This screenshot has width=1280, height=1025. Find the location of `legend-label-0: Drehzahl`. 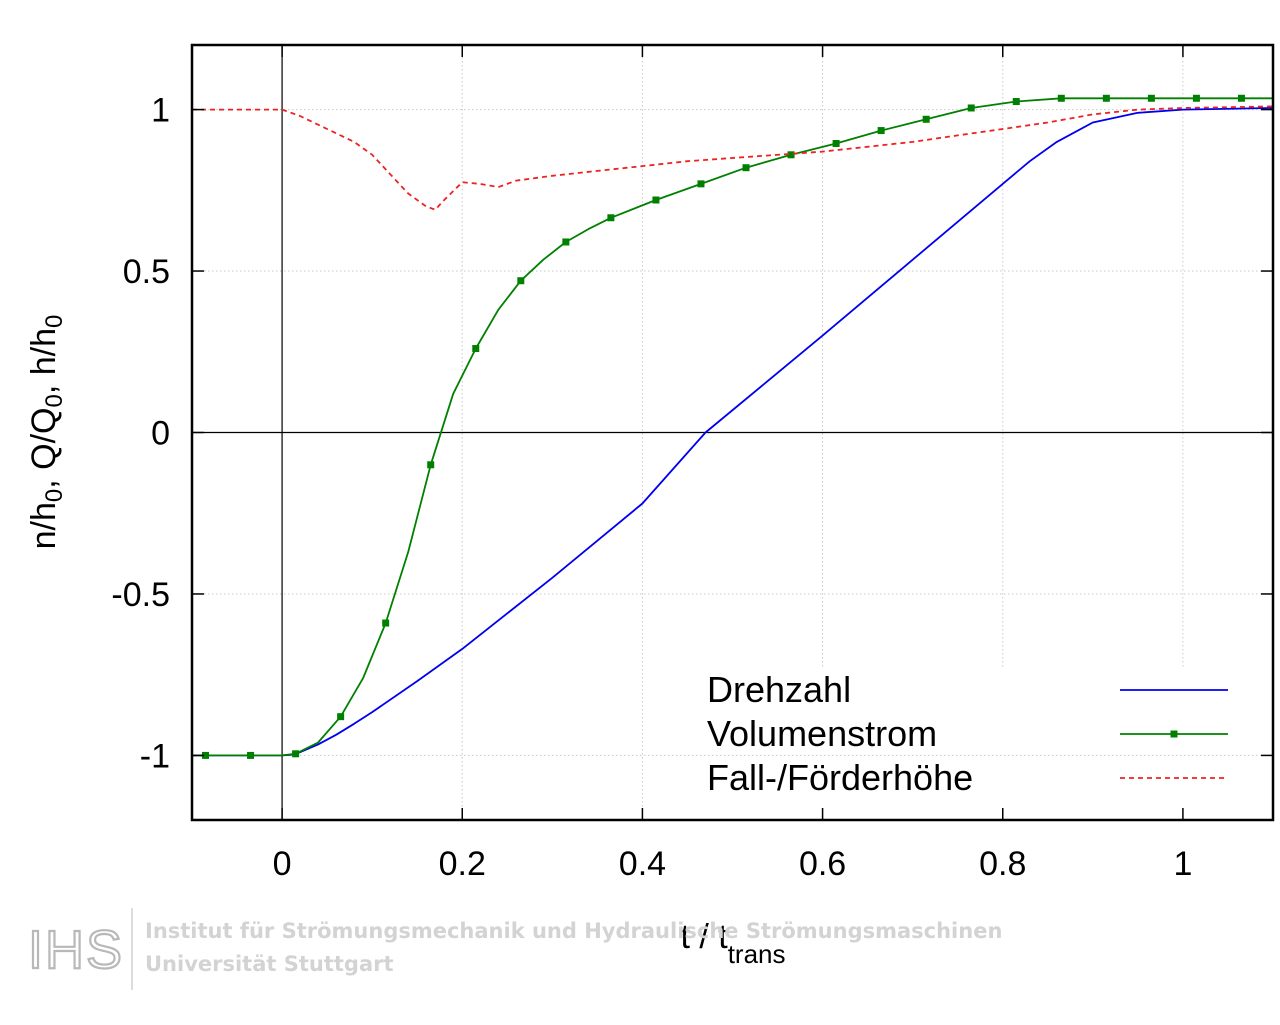

legend-label-0: Drehzahl is located at coordinates (779, 689).